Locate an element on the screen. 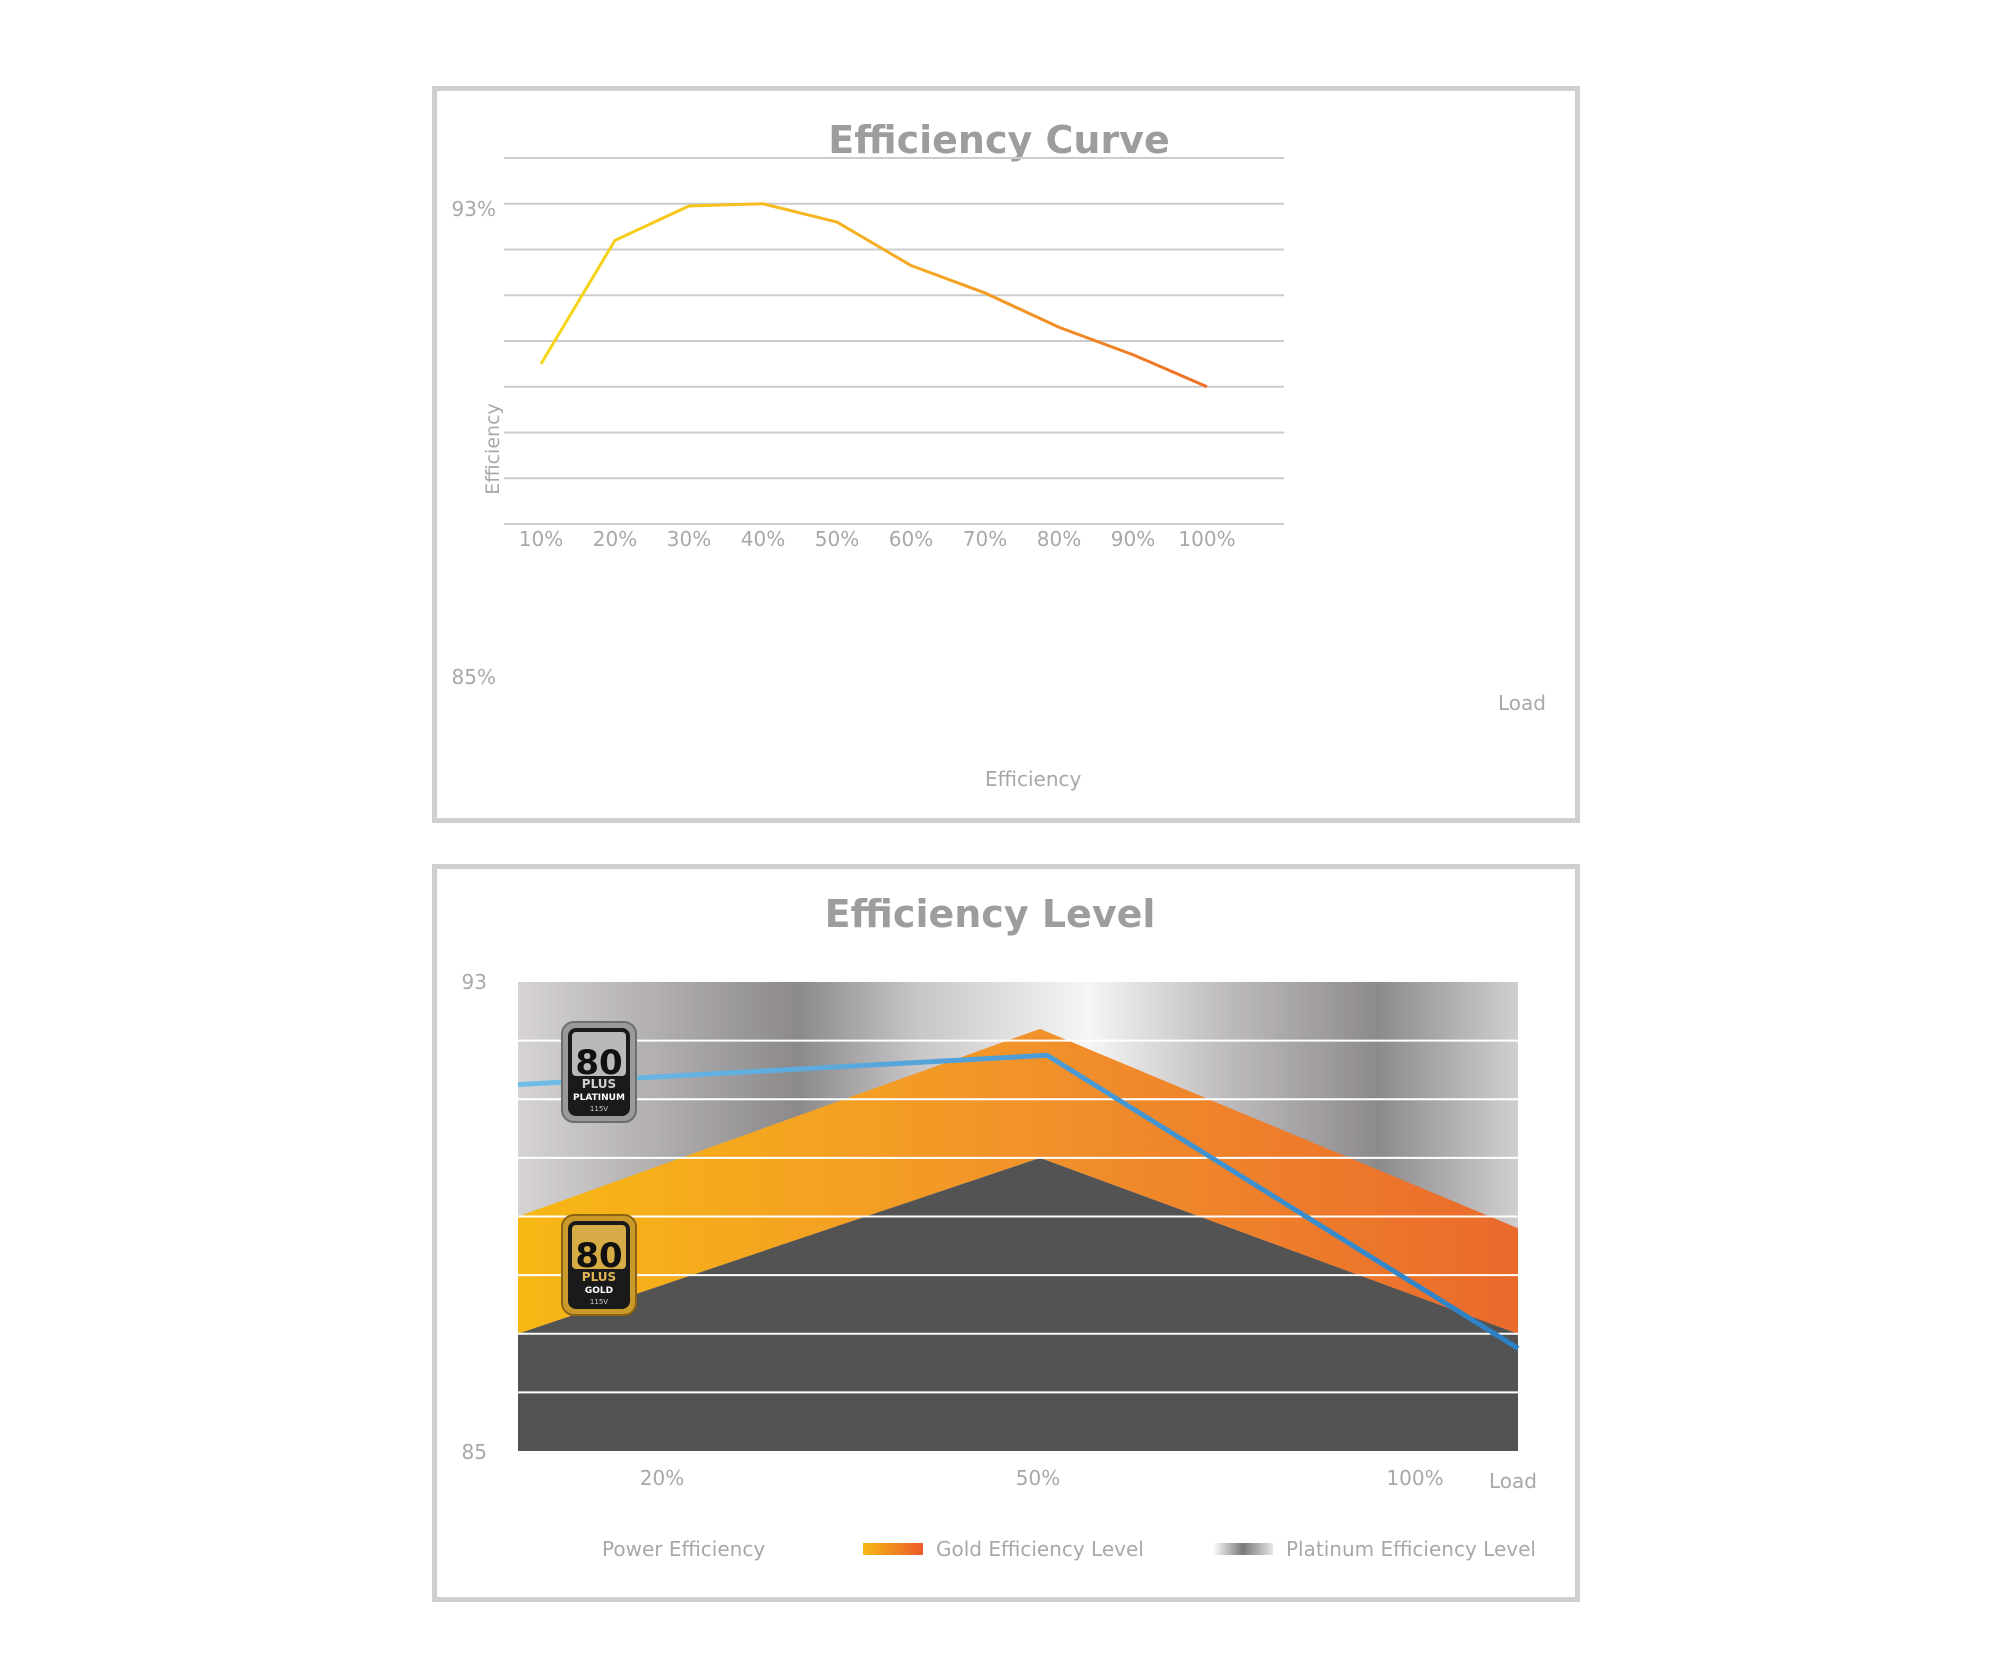 The width and height of the screenshot is (2001, 1675). legend-item-gold-level: Gold Efficiency Level is located at coordinates (1003, 1549).